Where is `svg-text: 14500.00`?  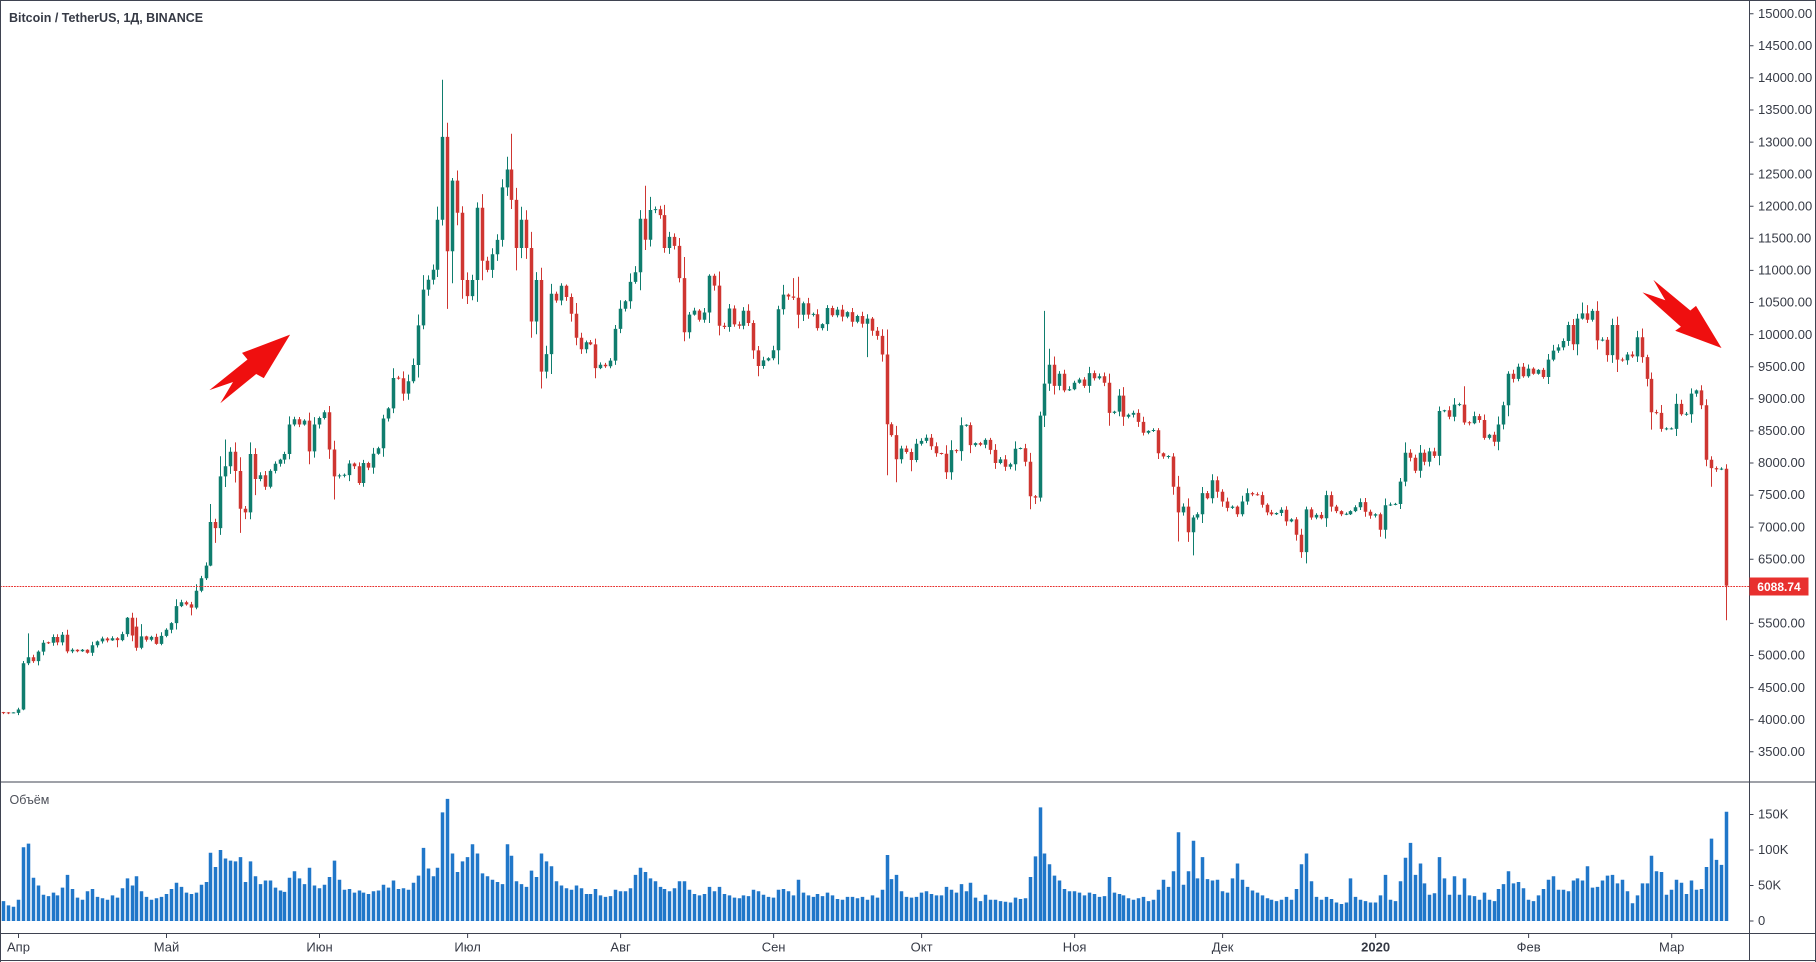
svg-text: 14500.00 is located at coordinates (1785, 45).